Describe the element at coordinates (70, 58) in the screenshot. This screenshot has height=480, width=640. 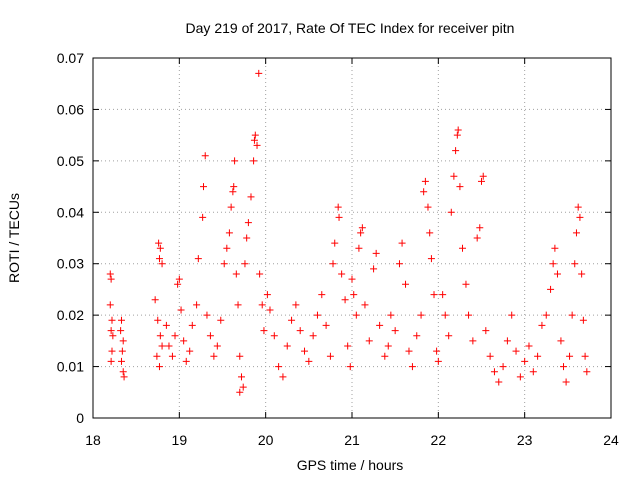
I see `y-tick-label: 0.07` at that location.